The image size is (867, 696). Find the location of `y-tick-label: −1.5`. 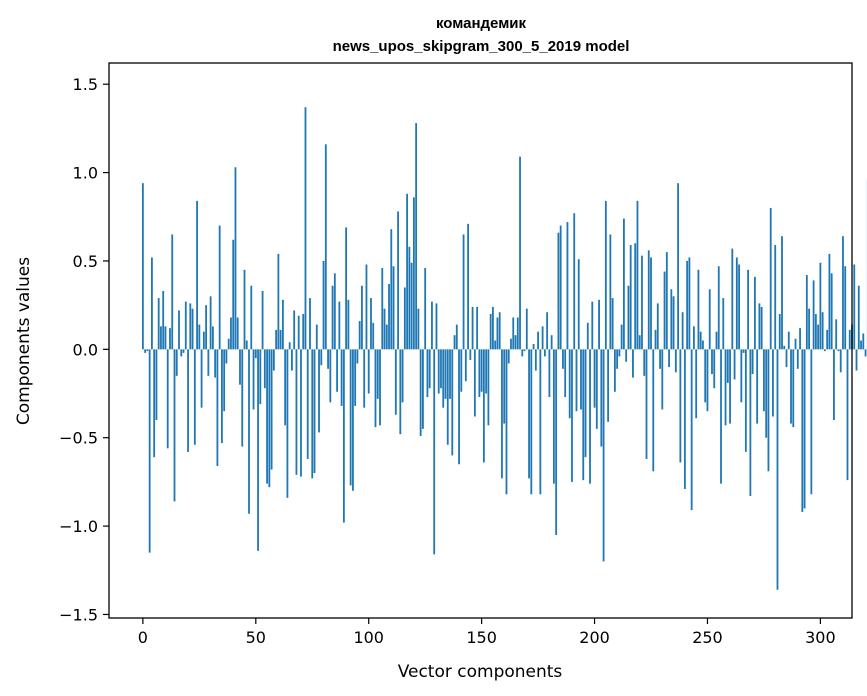

y-tick-label: −1.5 is located at coordinates (78, 614).